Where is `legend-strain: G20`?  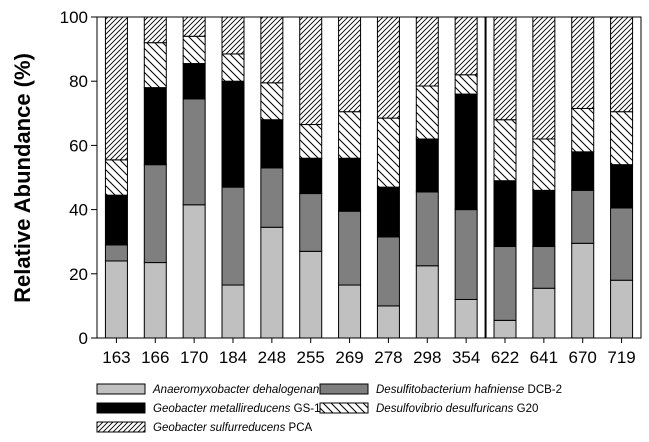
legend-strain: G20 is located at coordinates (525, 409).